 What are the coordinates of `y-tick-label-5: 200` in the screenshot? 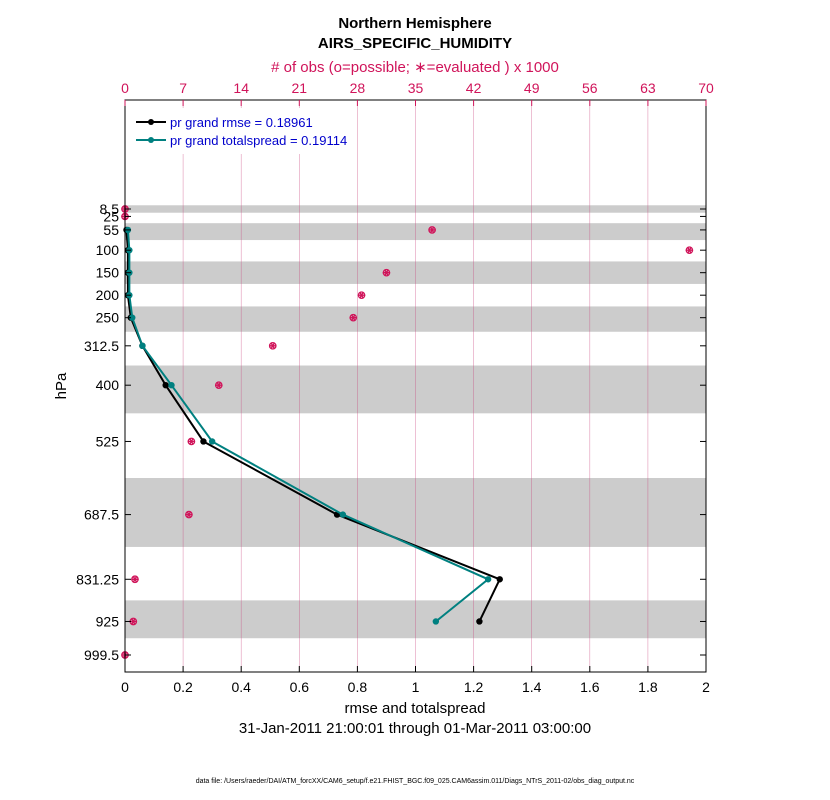 It's located at (108, 295).